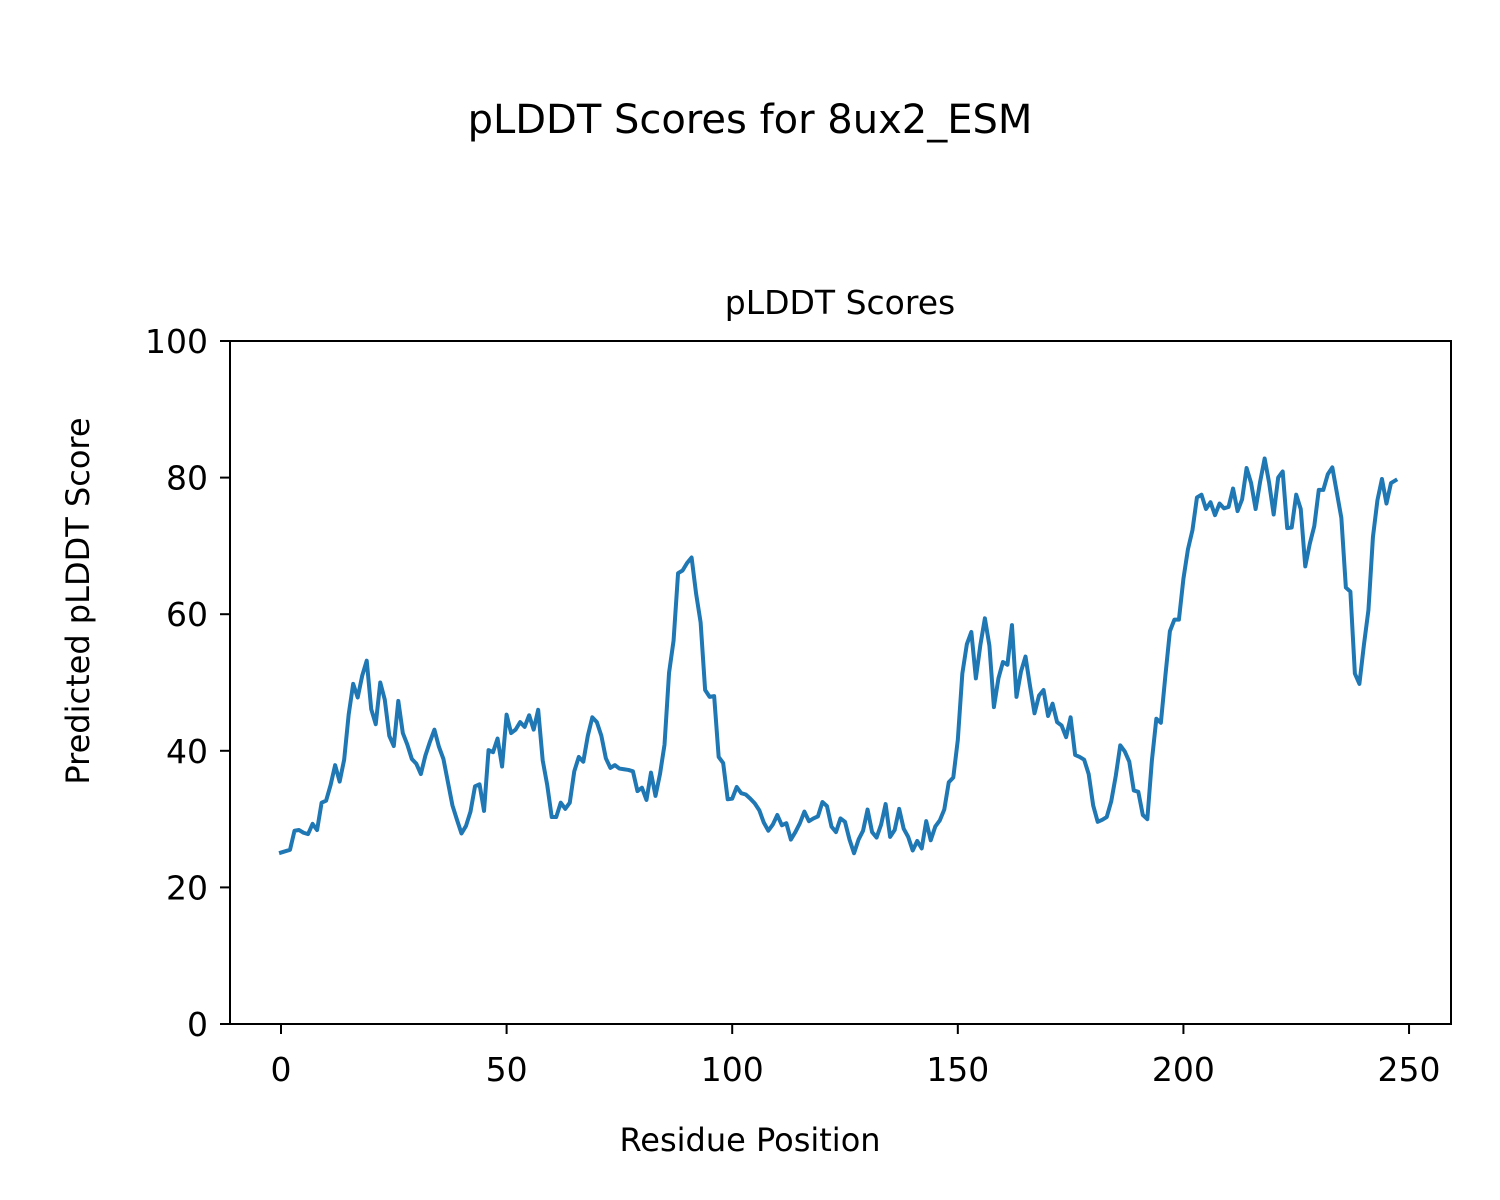 This screenshot has height=1200, width=1500. What do you see at coordinates (1183, 1069) in the screenshot?
I see `x-tick-label: 200` at bounding box center [1183, 1069].